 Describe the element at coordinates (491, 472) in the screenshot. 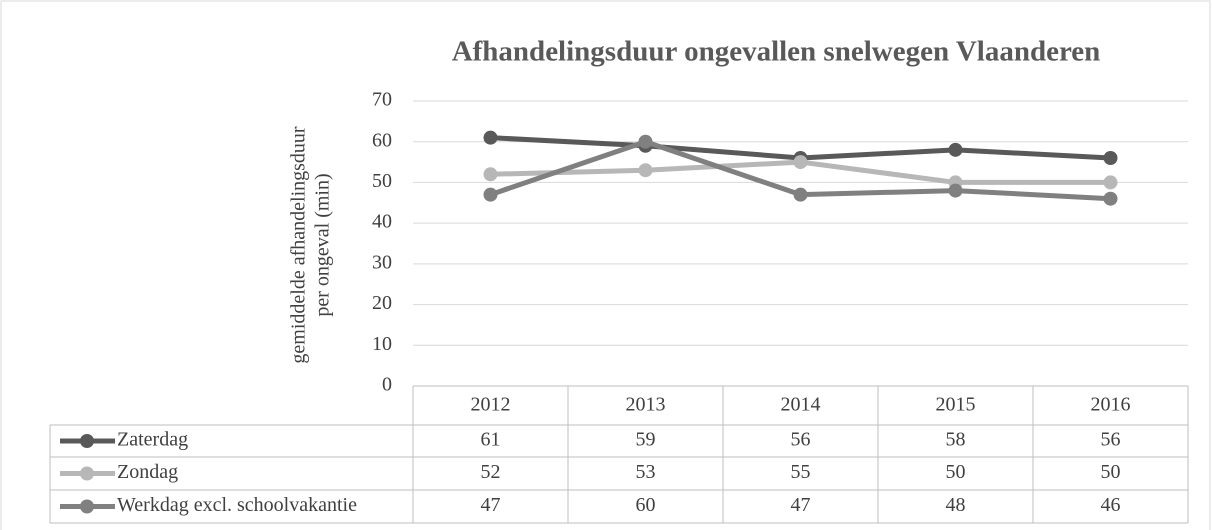

I see `table-value: 52` at that location.